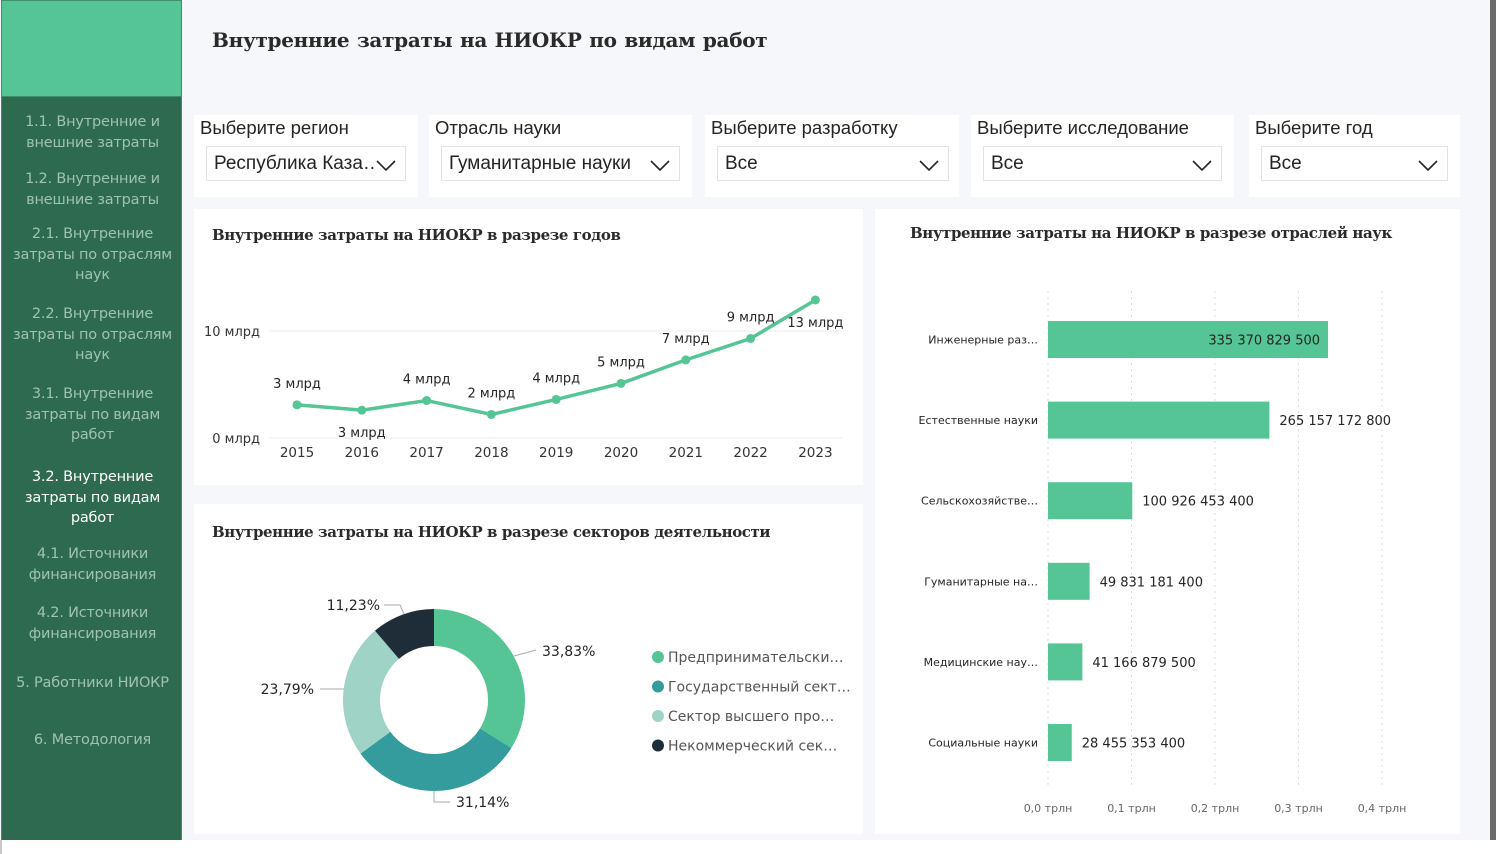 The width and height of the screenshot is (1496, 854). Describe the element at coordinates (1382, 808) in the screenshot. I see `x-tick-label: 0,4 трлн` at that location.